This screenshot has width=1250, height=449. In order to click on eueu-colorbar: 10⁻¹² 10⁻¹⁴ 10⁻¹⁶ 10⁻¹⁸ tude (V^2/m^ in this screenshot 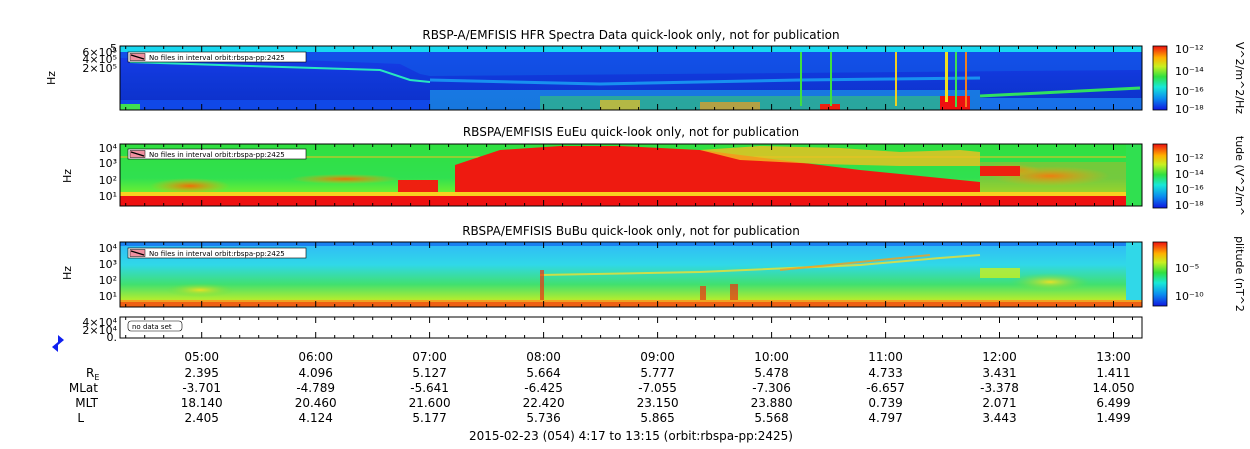, I will do `click(1199, 176)`.